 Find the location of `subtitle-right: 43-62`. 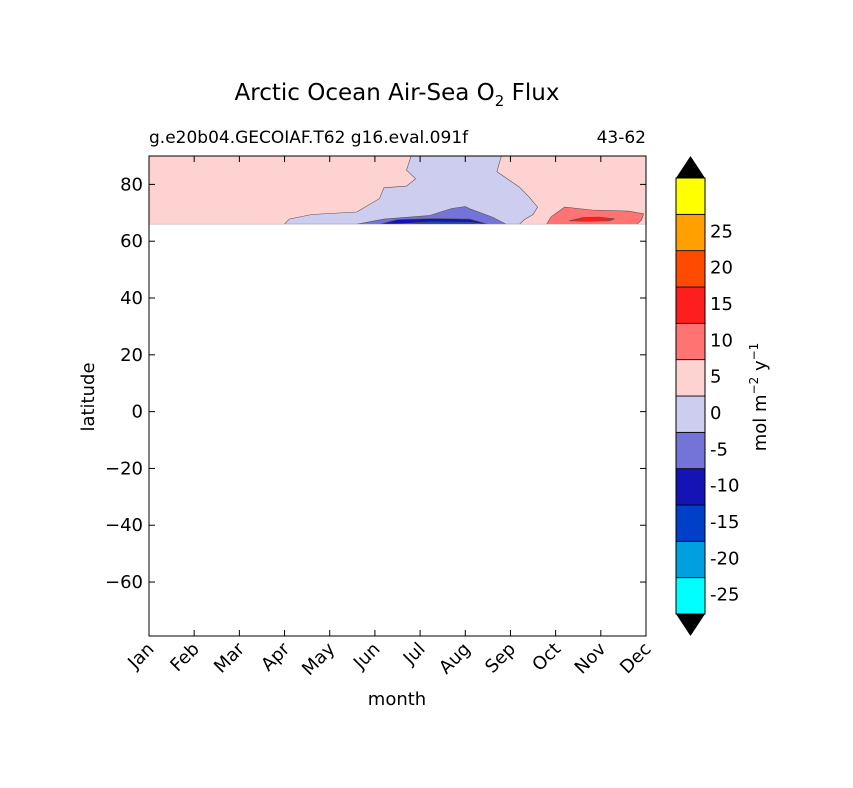

subtitle-right: 43-62 is located at coordinates (621, 138).